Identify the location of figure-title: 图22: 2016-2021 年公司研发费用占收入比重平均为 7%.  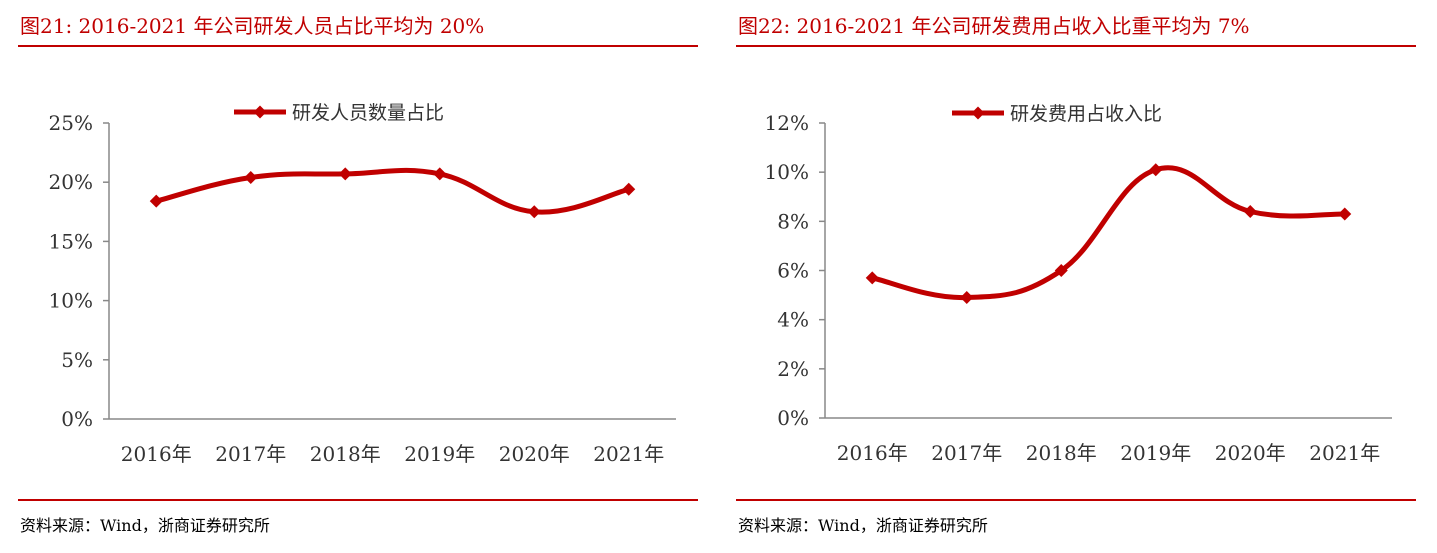
(994, 26).